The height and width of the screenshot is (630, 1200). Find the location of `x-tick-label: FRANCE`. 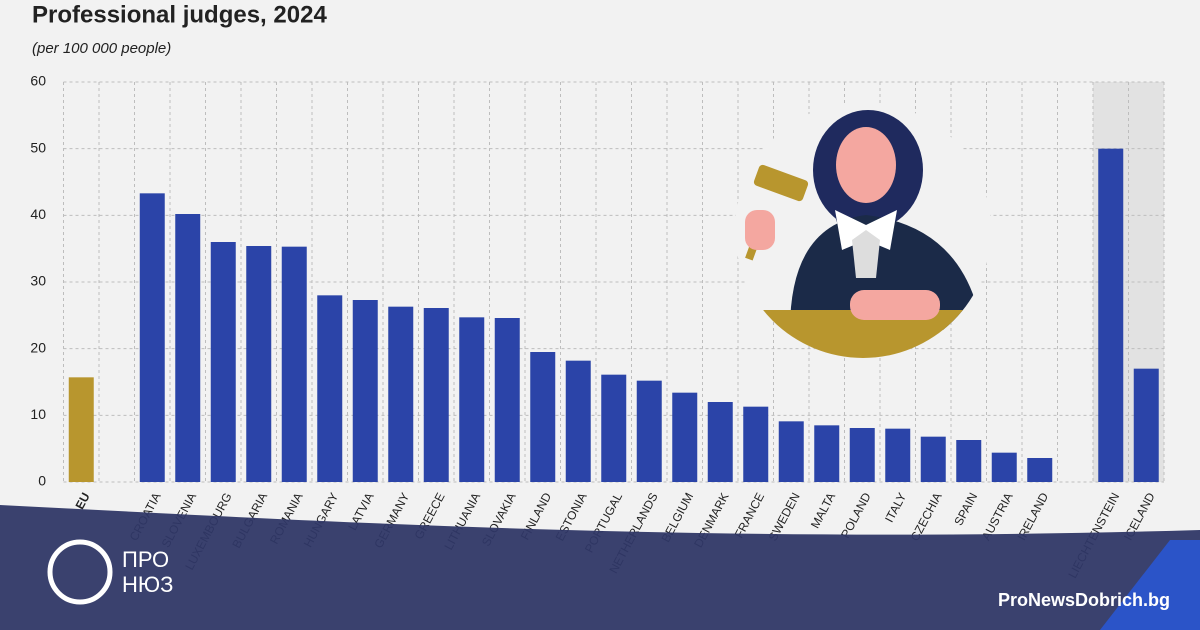

x-tick-label: FRANCE is located at coordinates (750, 515).